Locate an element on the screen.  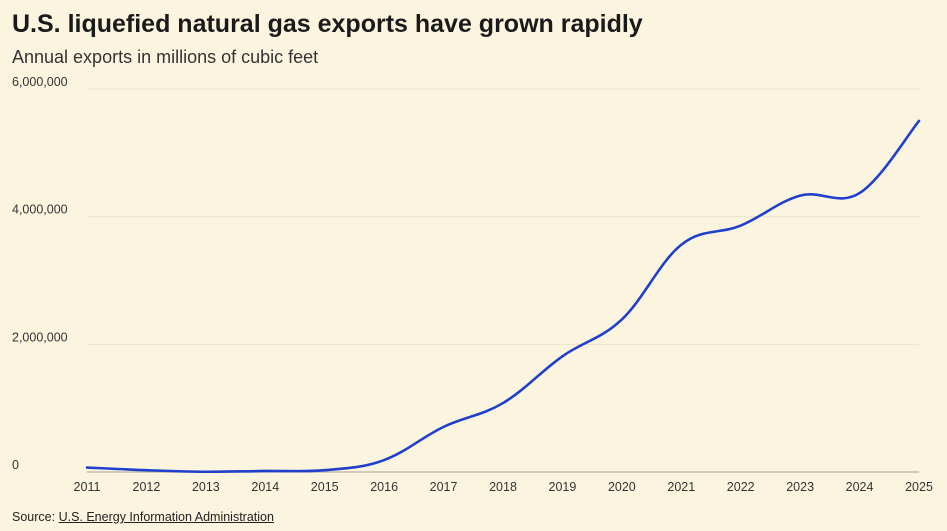
x-tick-label: 2016 is located at coordinates (384, 487).